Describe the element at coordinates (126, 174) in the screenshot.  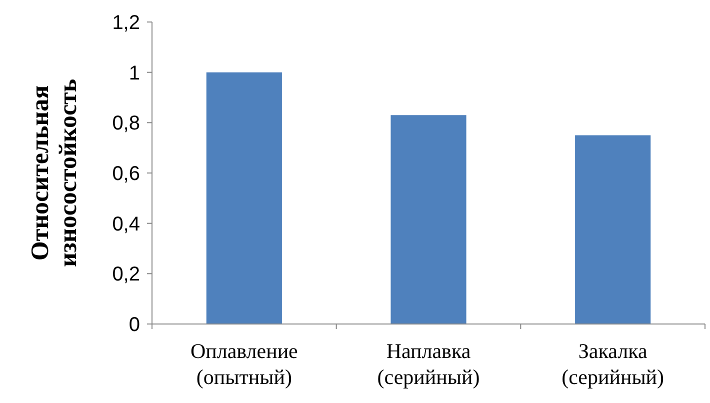
I see `y-tick-label: 0,6` at that location.